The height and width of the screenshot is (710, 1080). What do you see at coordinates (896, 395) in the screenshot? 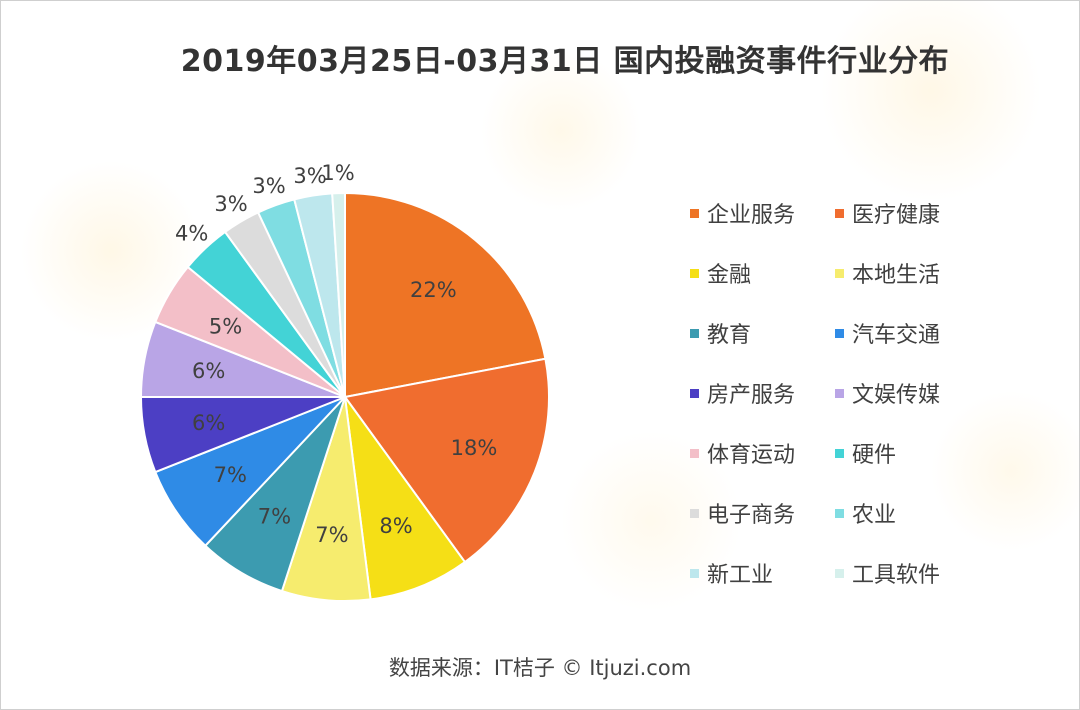
I see `legend-label: 文娱传媒` at bounding box center [896, 395].